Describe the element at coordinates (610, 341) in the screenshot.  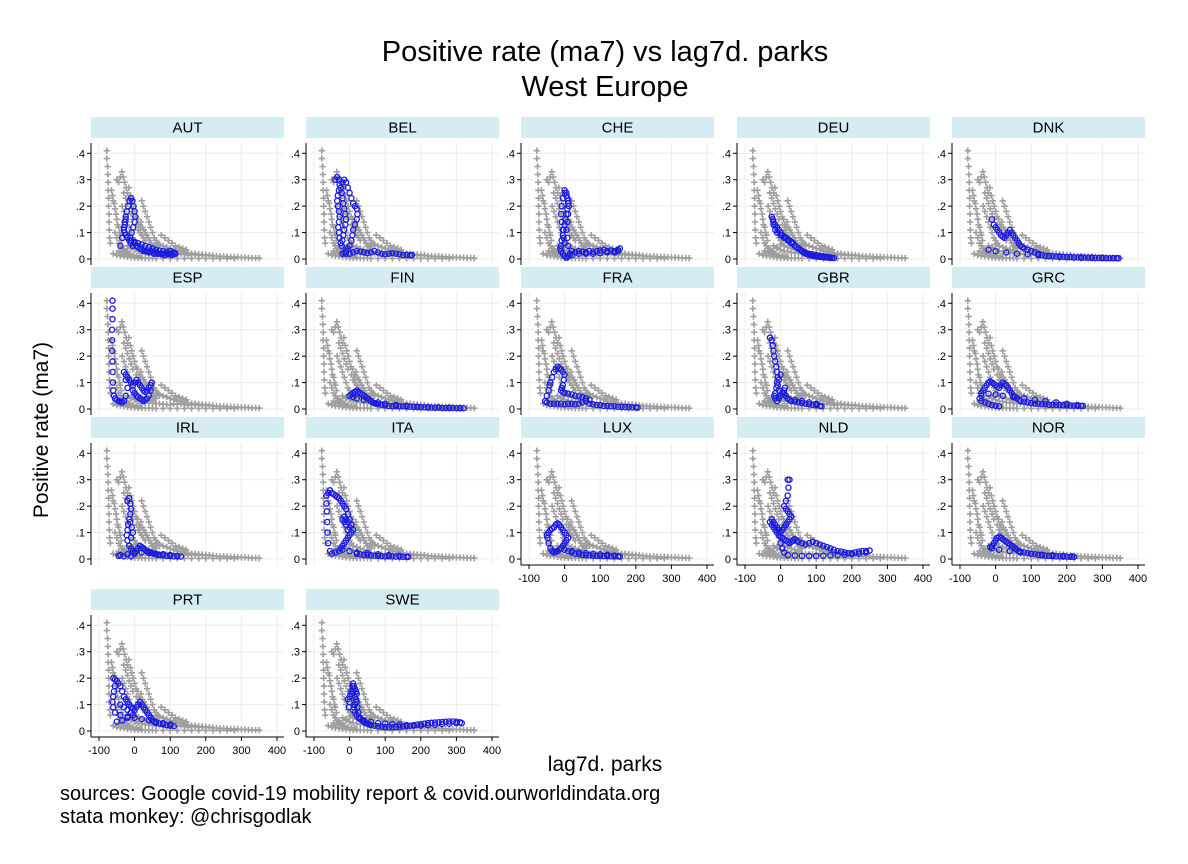
I see `panel-fra: FRA 0 .1 .2 .3 .4` at that location.